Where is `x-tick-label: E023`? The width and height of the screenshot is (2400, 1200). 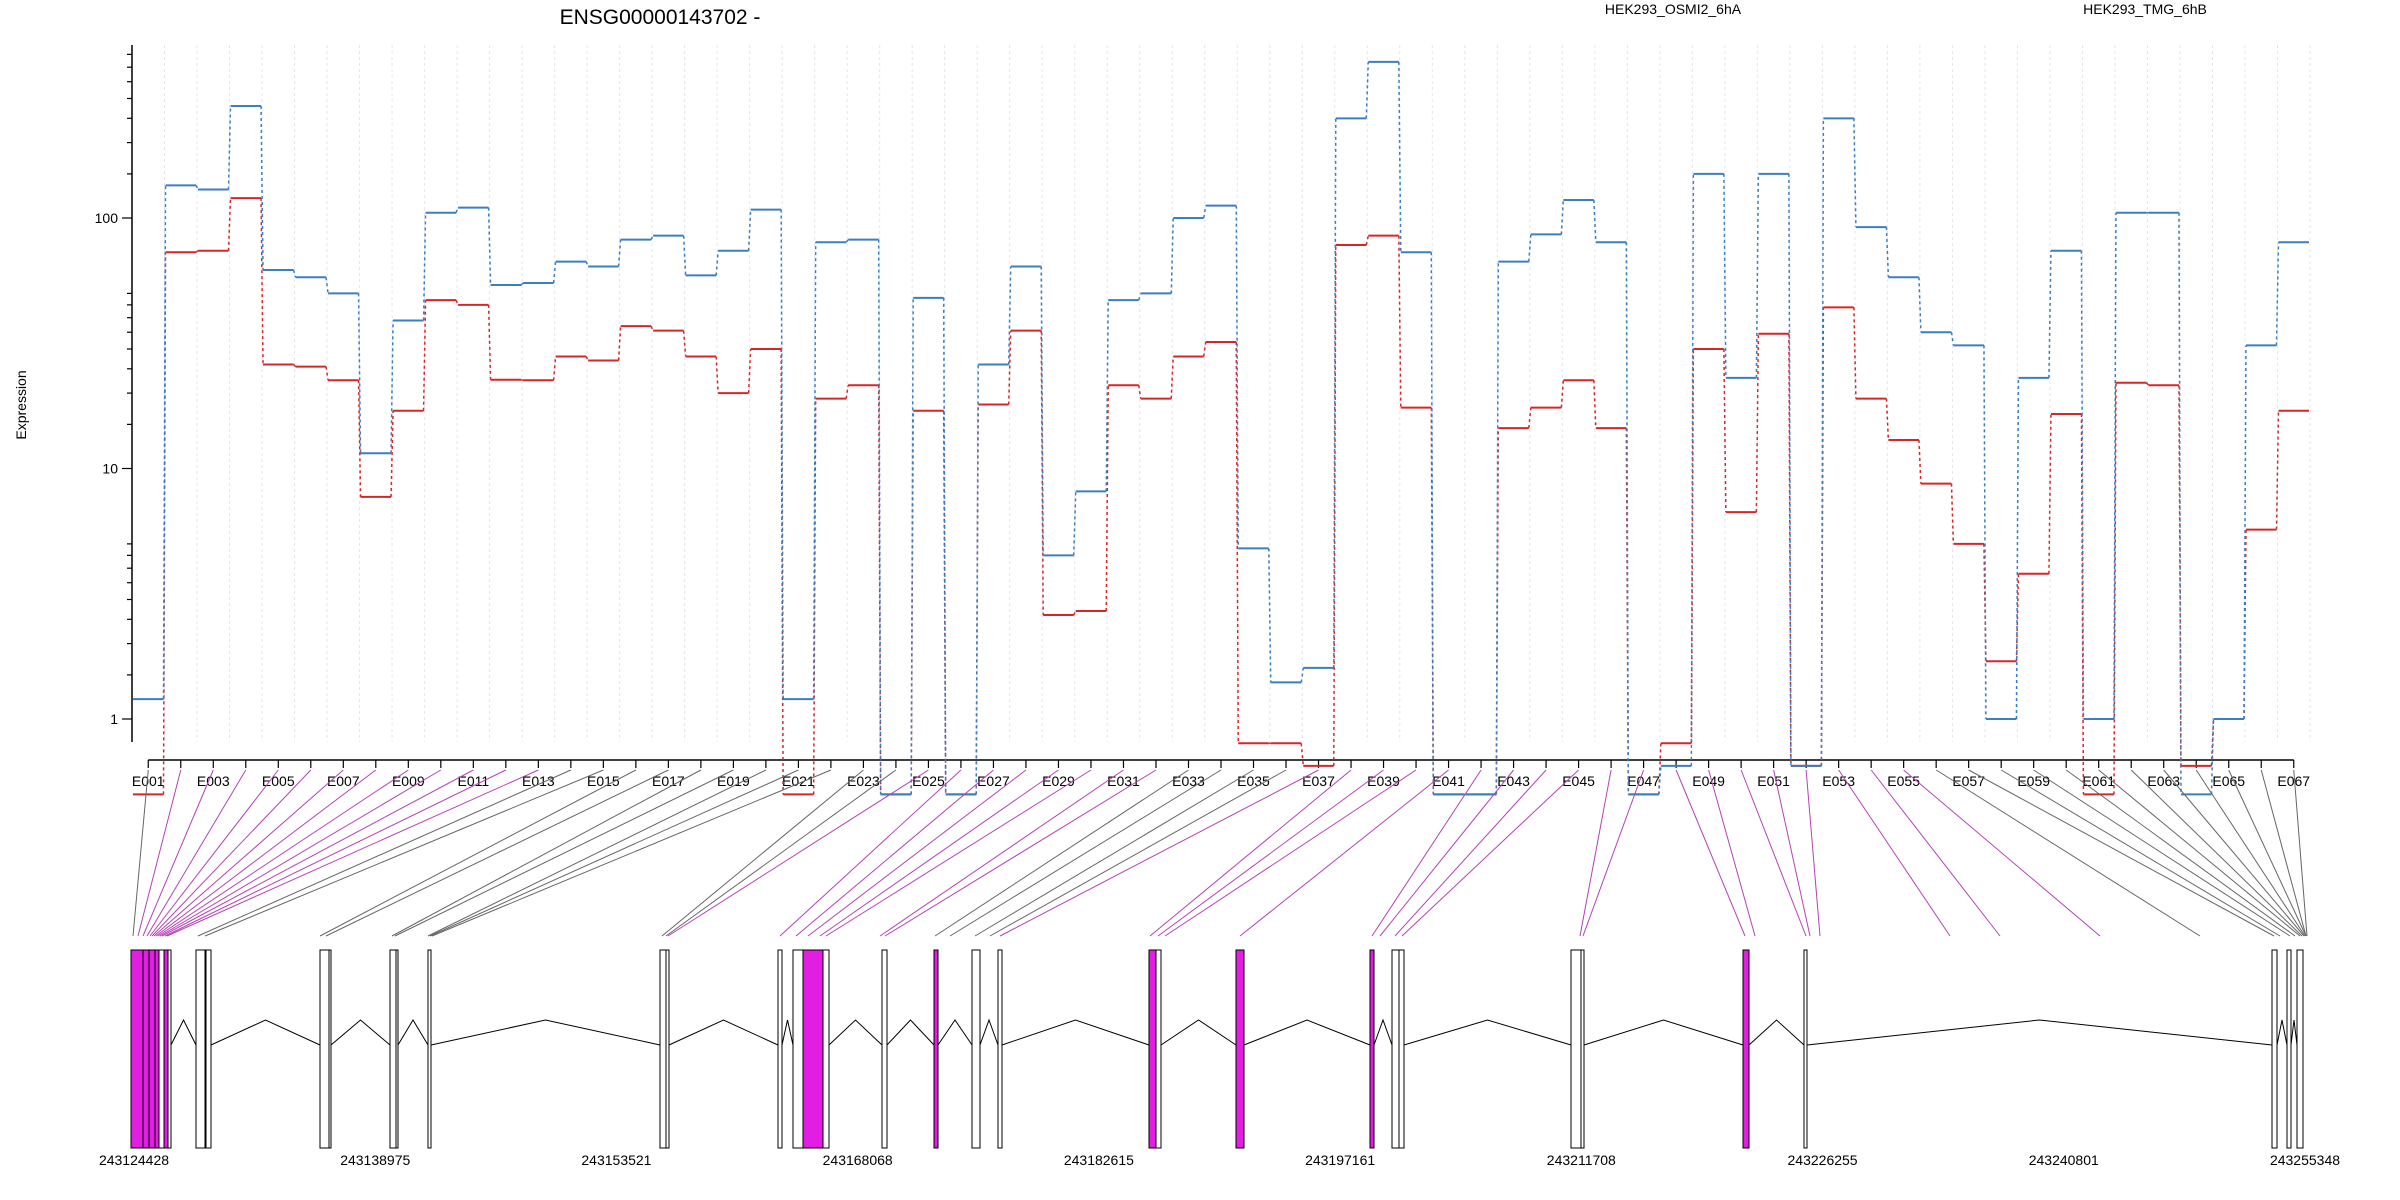 x-tick-label: E023 is located at coordinates (863, 781).